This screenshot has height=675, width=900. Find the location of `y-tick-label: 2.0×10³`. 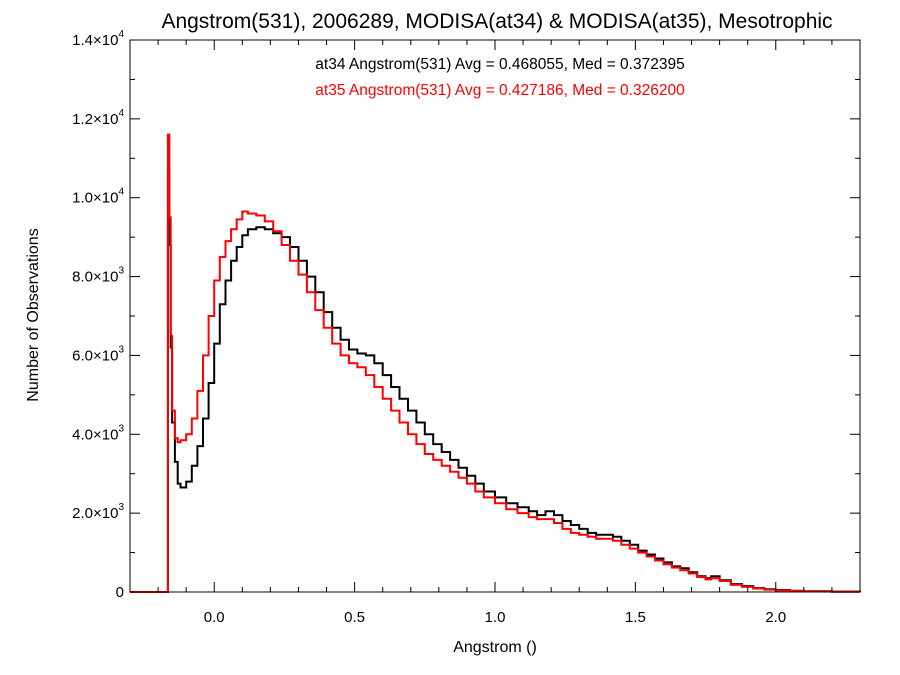

y-tick-label: 2.0×10³ is located at coordinates (98, 512).